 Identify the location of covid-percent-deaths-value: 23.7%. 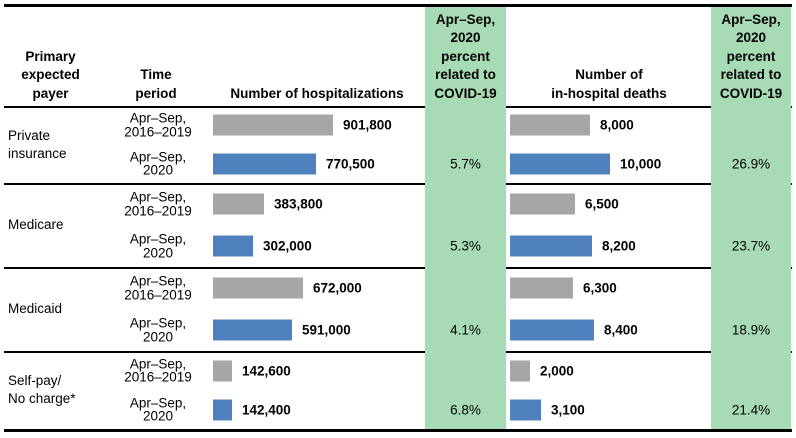
(751, 246).